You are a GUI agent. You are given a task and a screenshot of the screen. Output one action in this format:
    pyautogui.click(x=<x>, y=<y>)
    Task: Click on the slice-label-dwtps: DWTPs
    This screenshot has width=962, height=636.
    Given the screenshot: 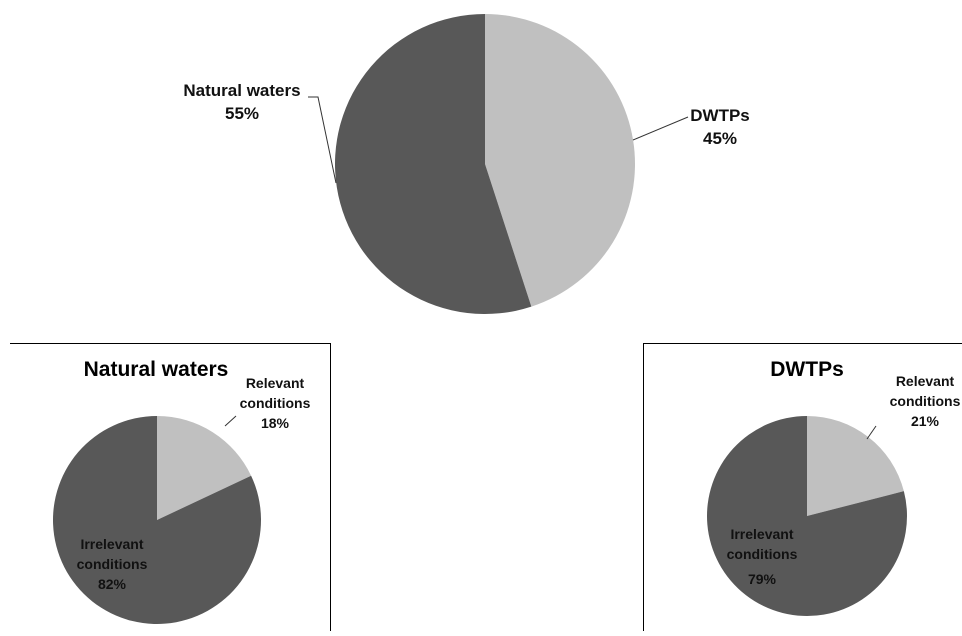 What is the action you would take?
    pyautogui.click(x=720, y=115)
    